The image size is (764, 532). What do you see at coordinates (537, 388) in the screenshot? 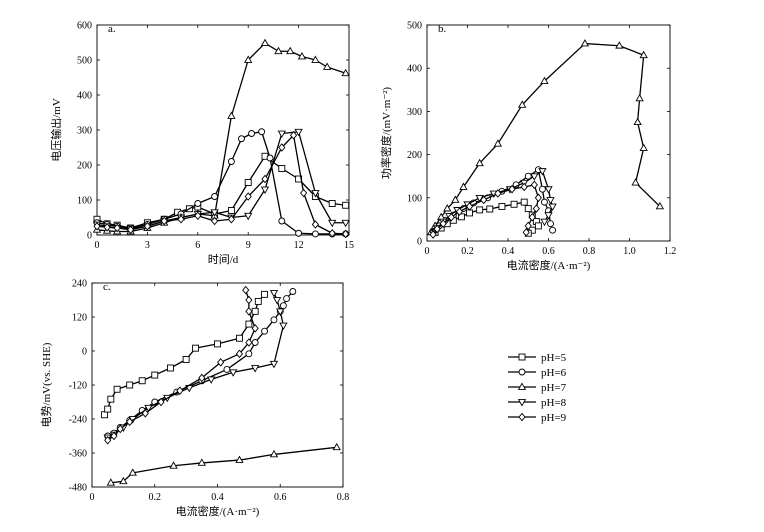
I see `legend-item: pH=7` at bounding box center [537, 388].